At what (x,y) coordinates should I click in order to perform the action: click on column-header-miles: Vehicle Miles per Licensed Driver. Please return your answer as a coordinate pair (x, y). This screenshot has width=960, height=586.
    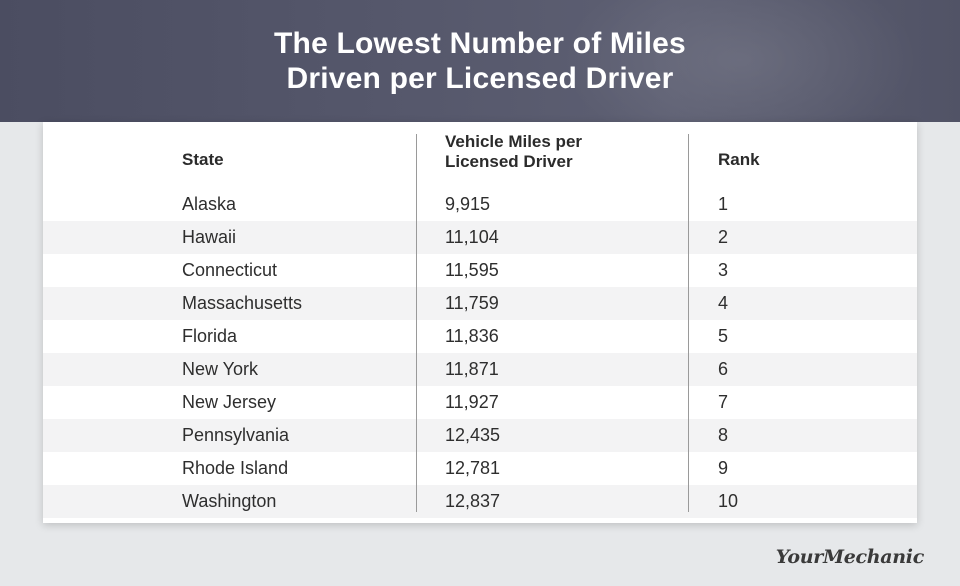
    Looking at the image, I should click on (545, 152).